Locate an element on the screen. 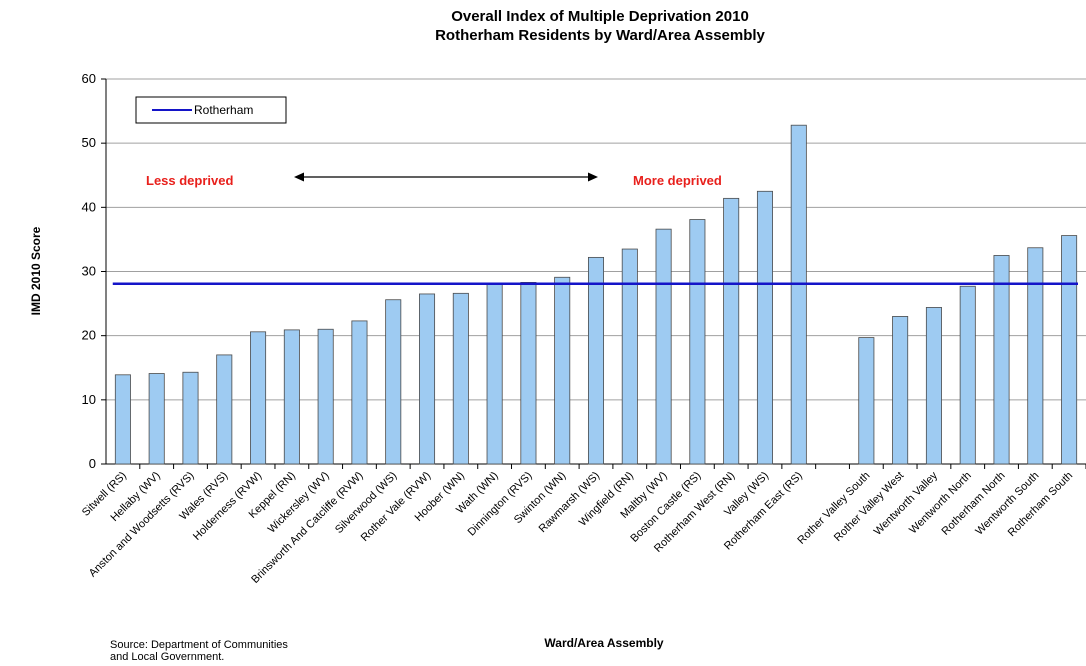 The height and width of the screenshot is (666, 1086). x-axis-label: Ward/Area Assembly is located at coordinates (603, 643).